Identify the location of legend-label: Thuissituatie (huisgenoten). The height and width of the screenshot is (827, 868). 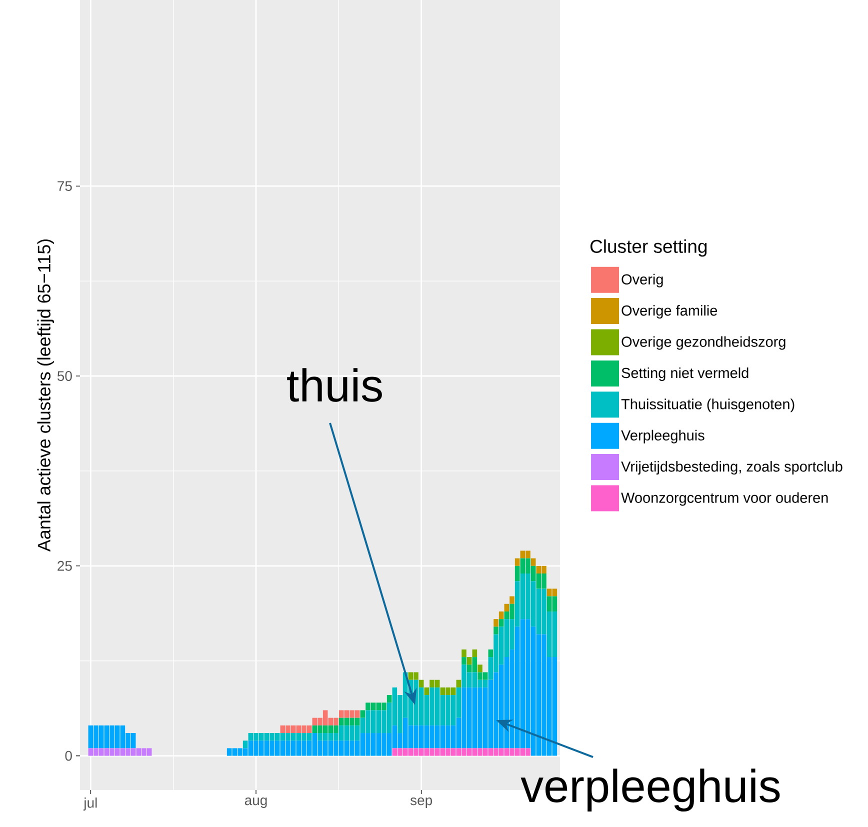
(707, 405).